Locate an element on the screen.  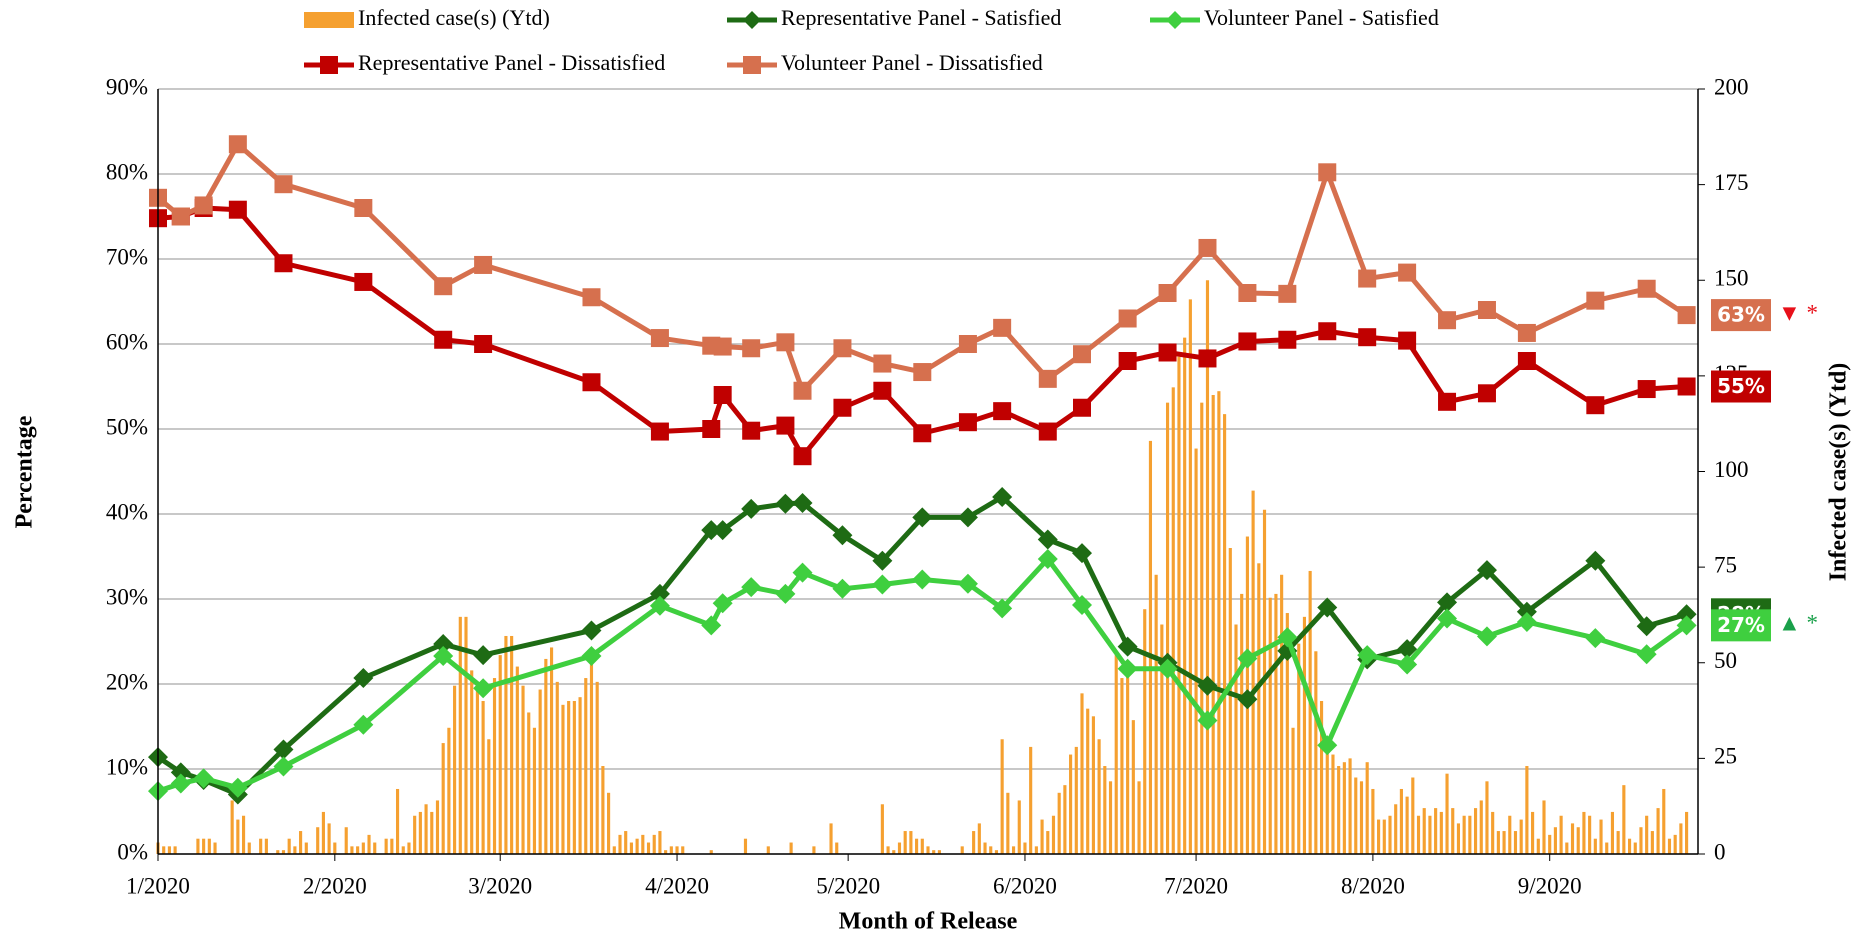
legend-label: Infected case(s) (Ytd) is located at coordinates (454, 17).